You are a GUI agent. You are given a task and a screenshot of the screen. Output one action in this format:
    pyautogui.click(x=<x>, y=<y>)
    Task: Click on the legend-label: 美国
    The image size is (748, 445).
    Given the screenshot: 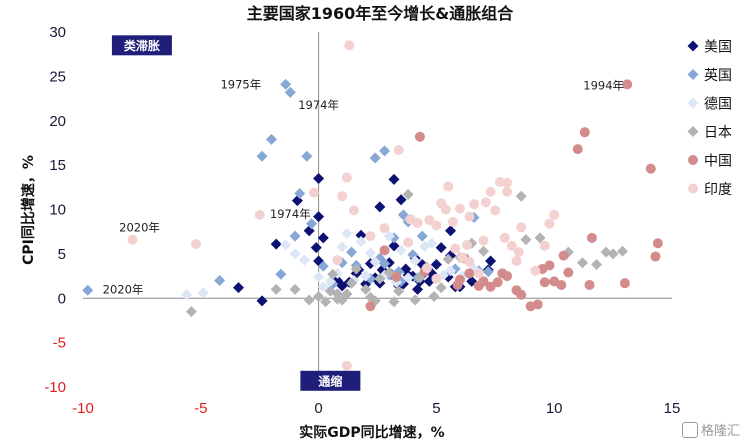 What is the action you would take?
    pyautogui.click(x=718, y=48)
    